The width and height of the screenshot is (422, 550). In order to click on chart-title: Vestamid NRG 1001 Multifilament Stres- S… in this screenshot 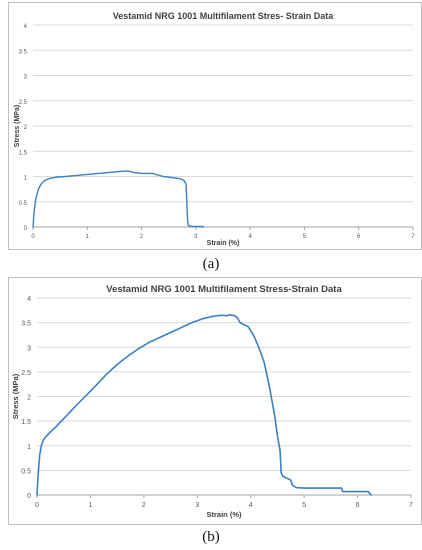, I will do `click(224, 16)`.